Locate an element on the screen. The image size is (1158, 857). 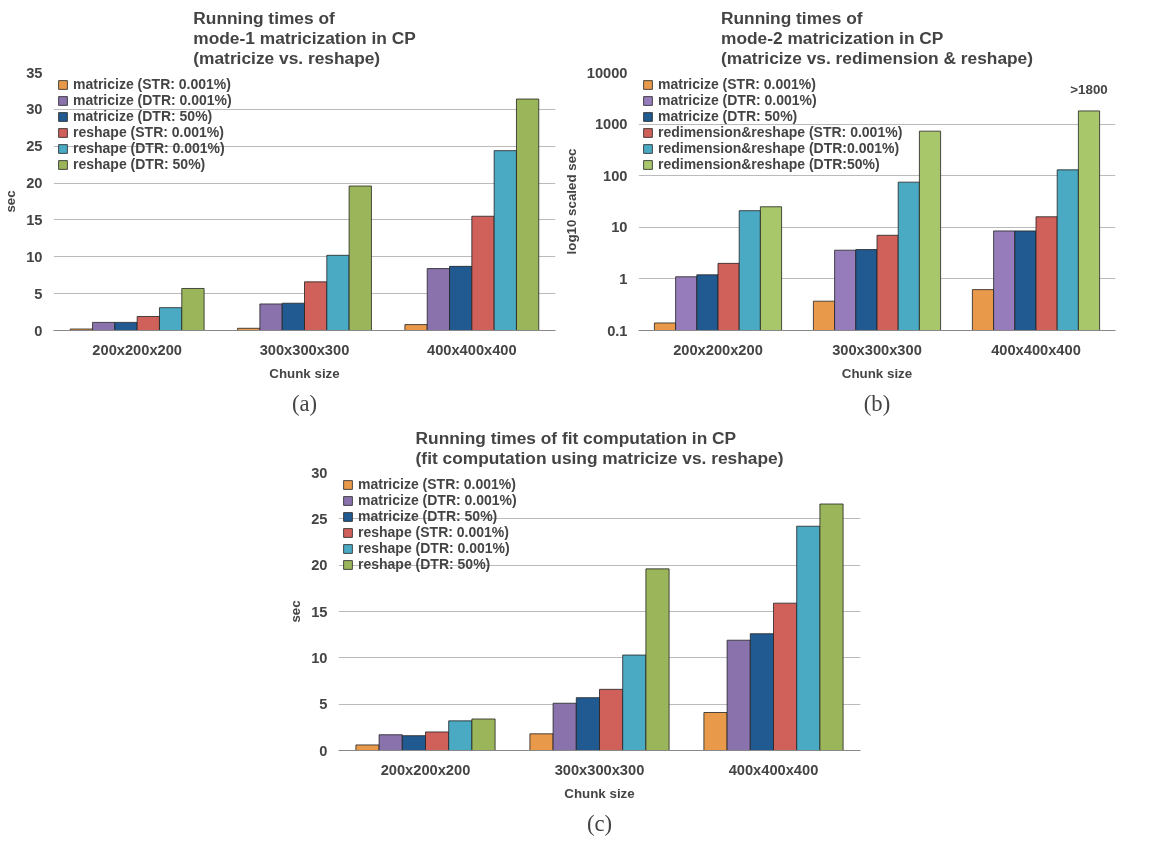
chart-title: Running times of mode-2 matricization in CP (matricize vs. redimension & reshape) is located at coordinates (877, 37).